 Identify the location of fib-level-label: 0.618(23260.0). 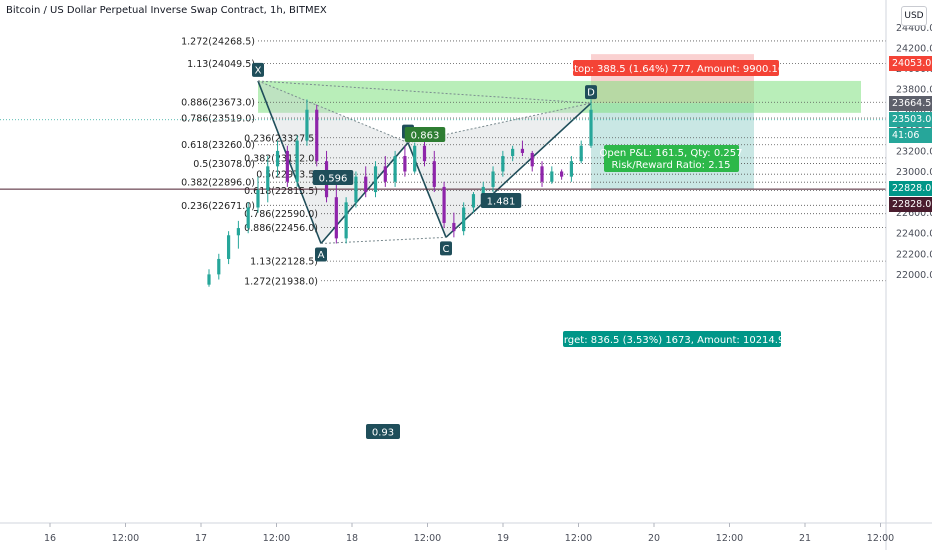
(218, 145).